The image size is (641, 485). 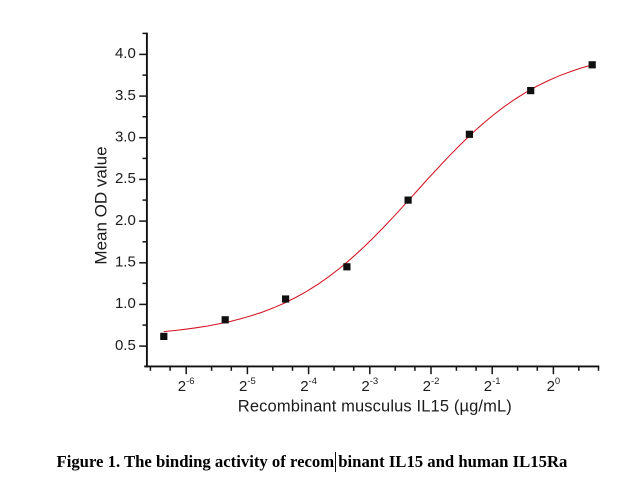 What do you see at coordinates (375, 407) in the screenshot?
I see `svg-text:Recombinant musculus IL15 (µg/: Recombinant musculus IL15 (µg/mL)` at bounding box center [375, 407].